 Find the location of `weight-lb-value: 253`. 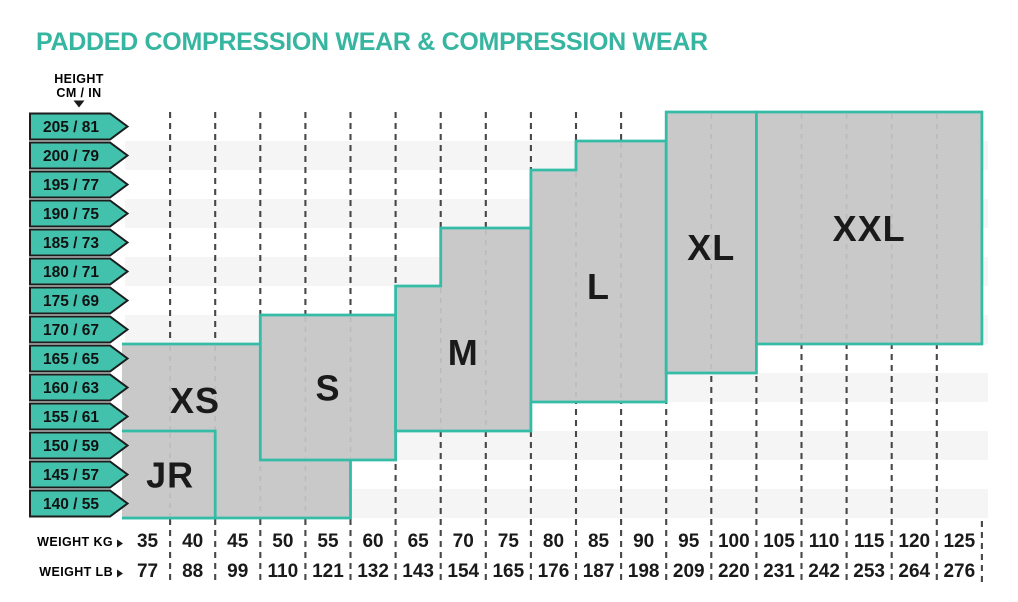

weight-lb-value: 253 is located at coordinates (869, 571).